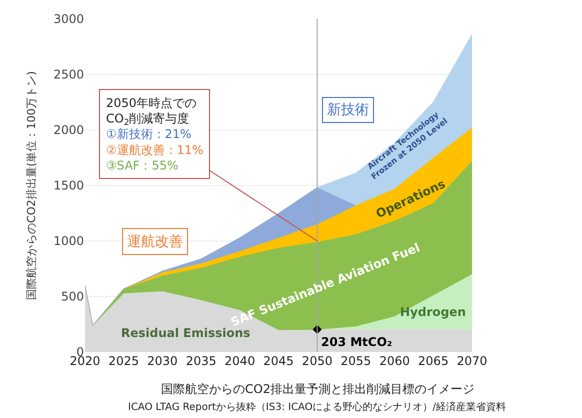  What do you see at coordinates (201, 361) in the screenshot?
I see `x-tick-label: 2035` at bounding box center [201, 361].